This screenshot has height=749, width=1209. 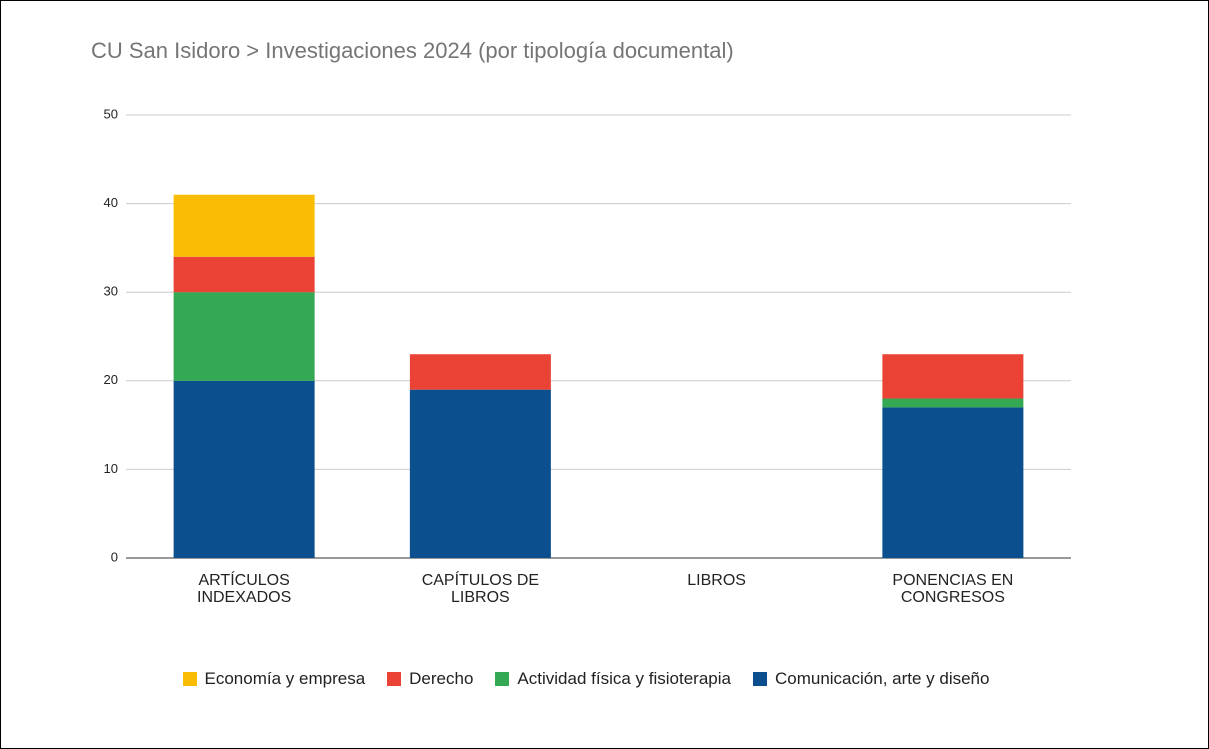 I want to click on y-tick-label: 0, so click(x=114, y=556).